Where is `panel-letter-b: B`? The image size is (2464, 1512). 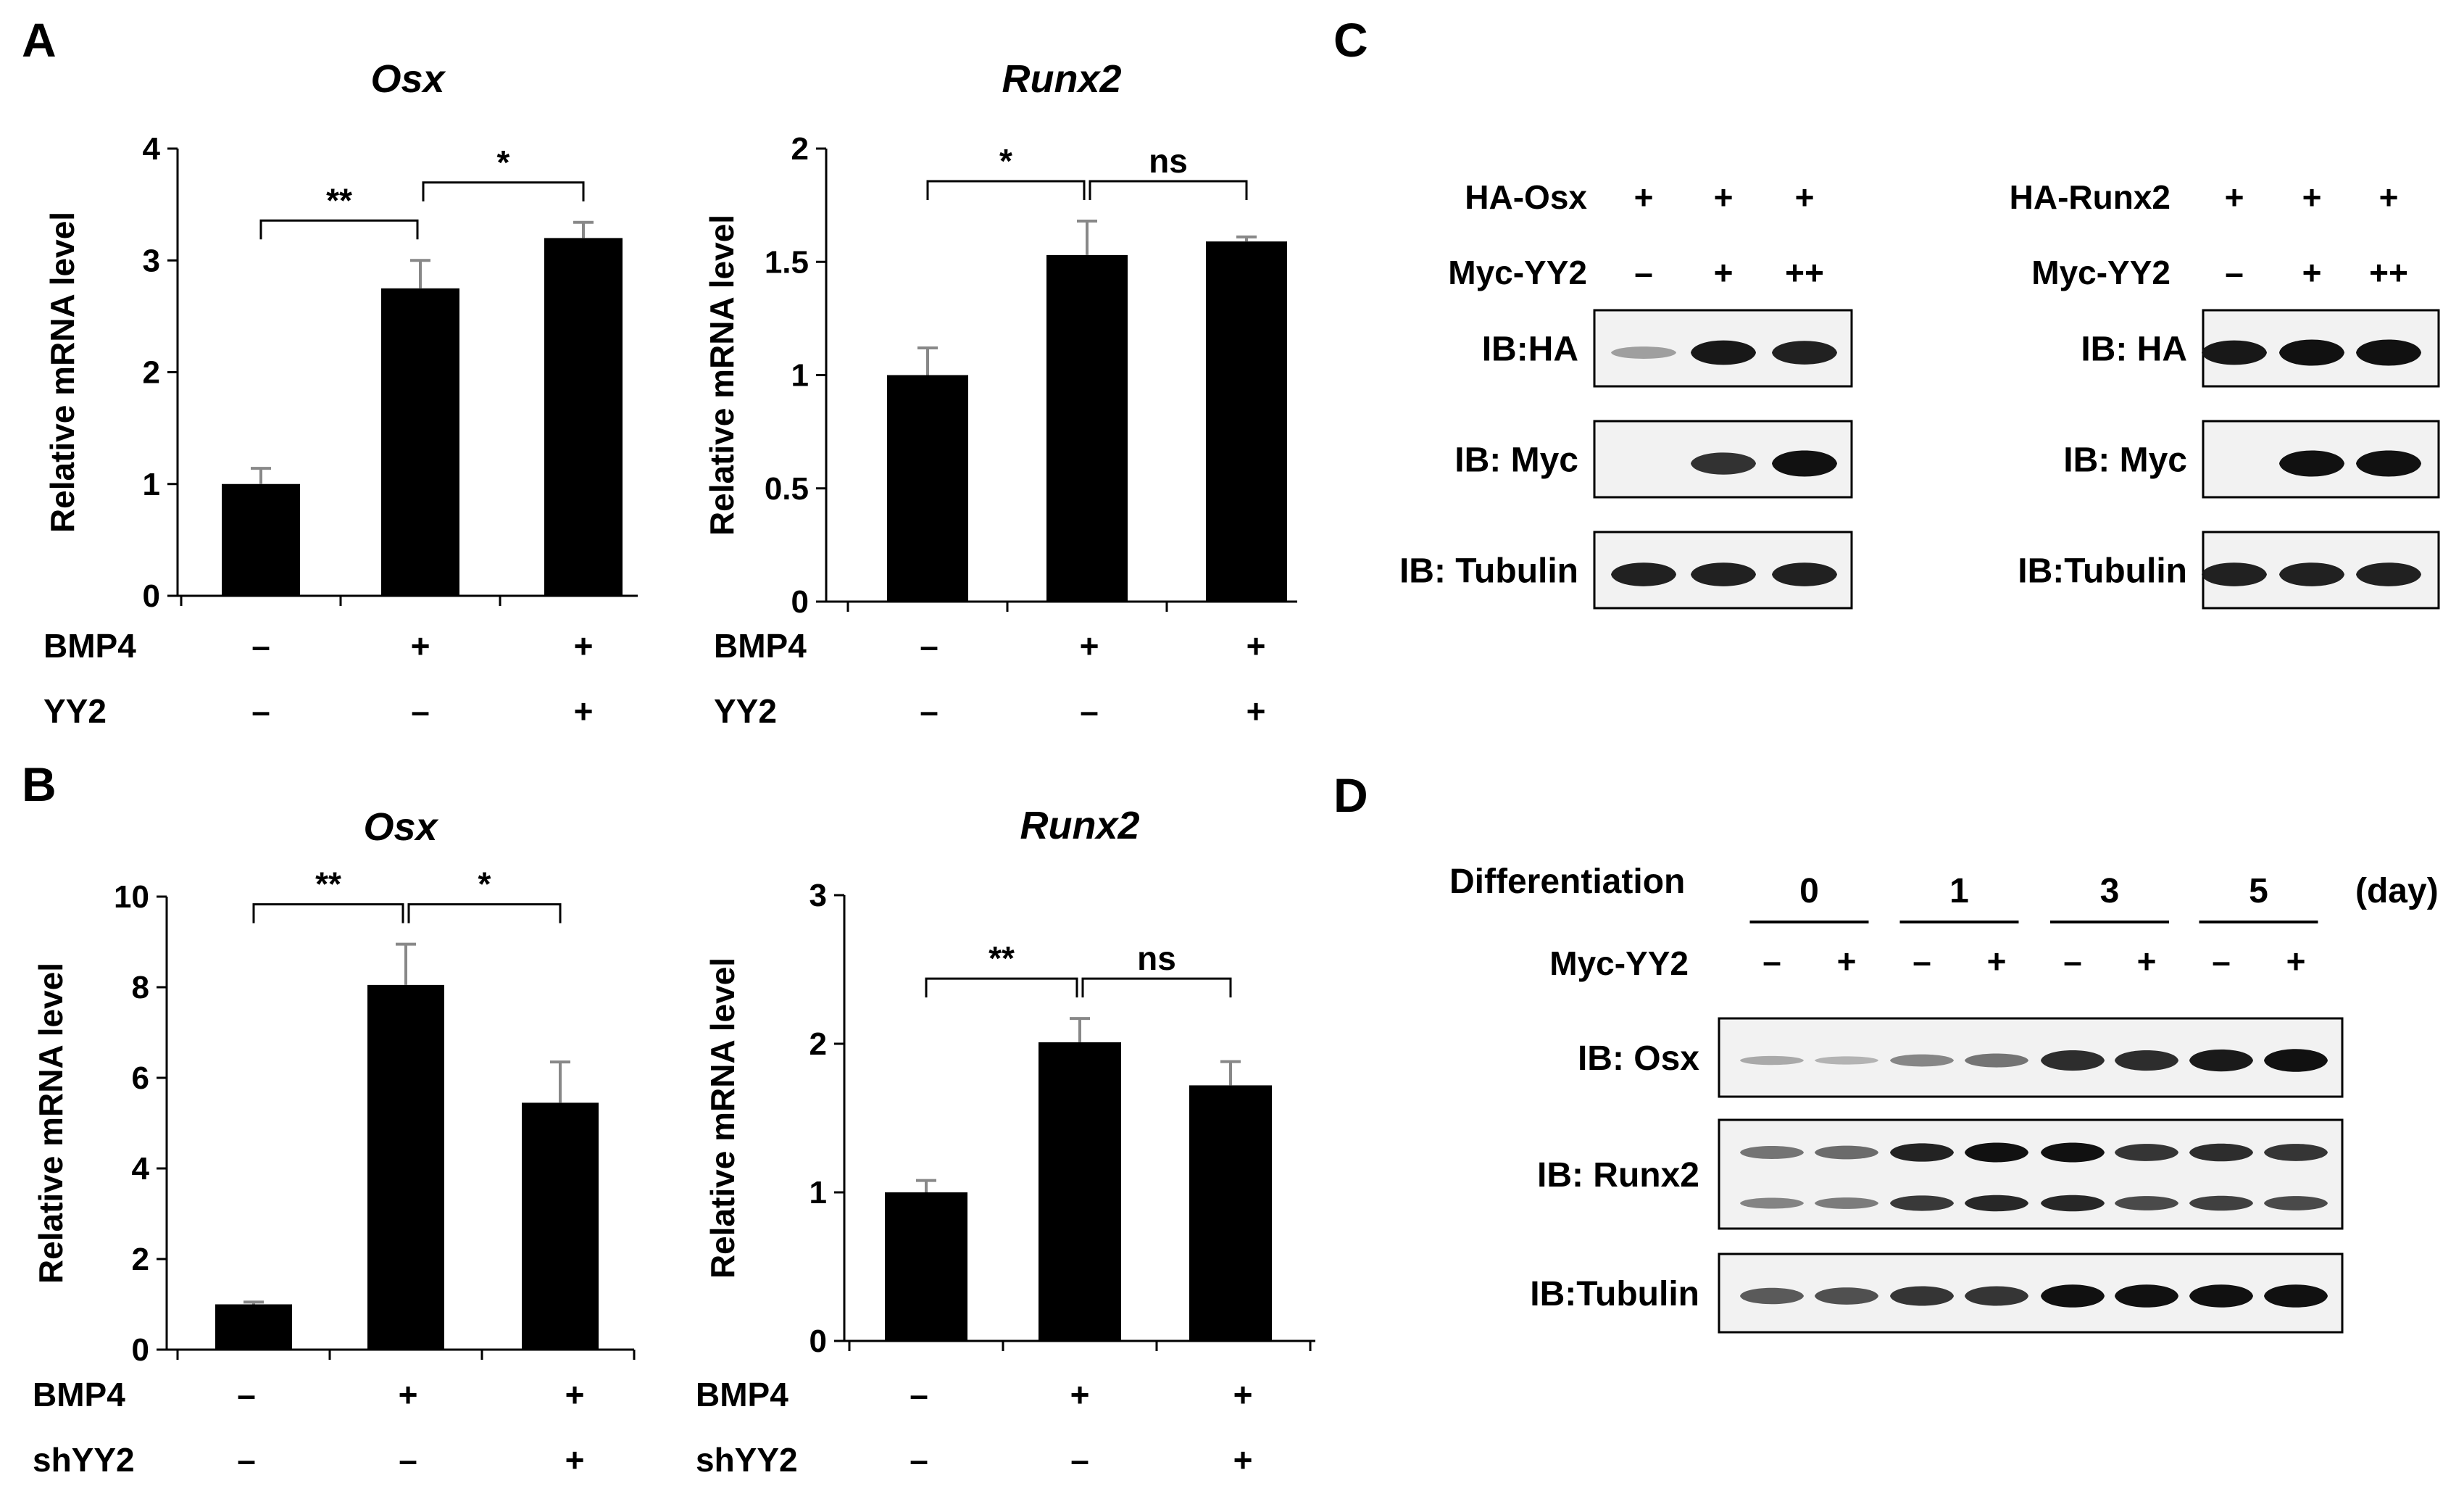
panel-letter-b: B is located at coordinates (40, 784).